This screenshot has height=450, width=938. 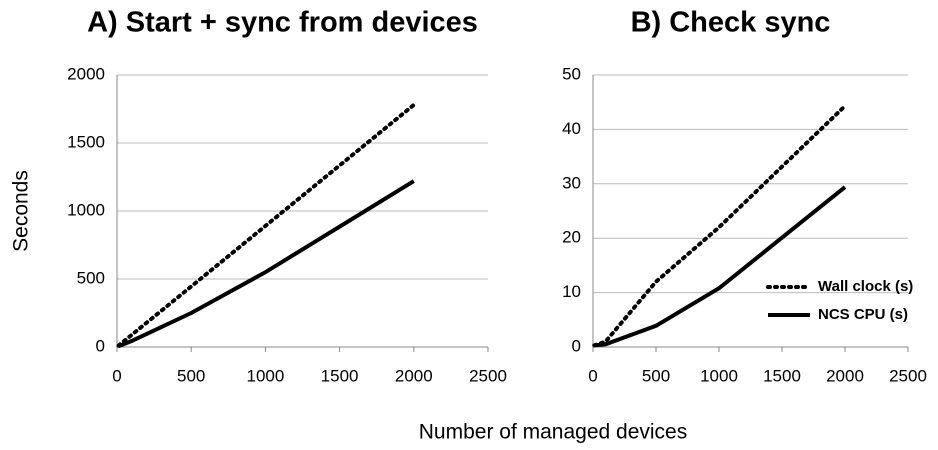 I want to click on legend-label: Wall clock (s), so click(x=865, y=286).